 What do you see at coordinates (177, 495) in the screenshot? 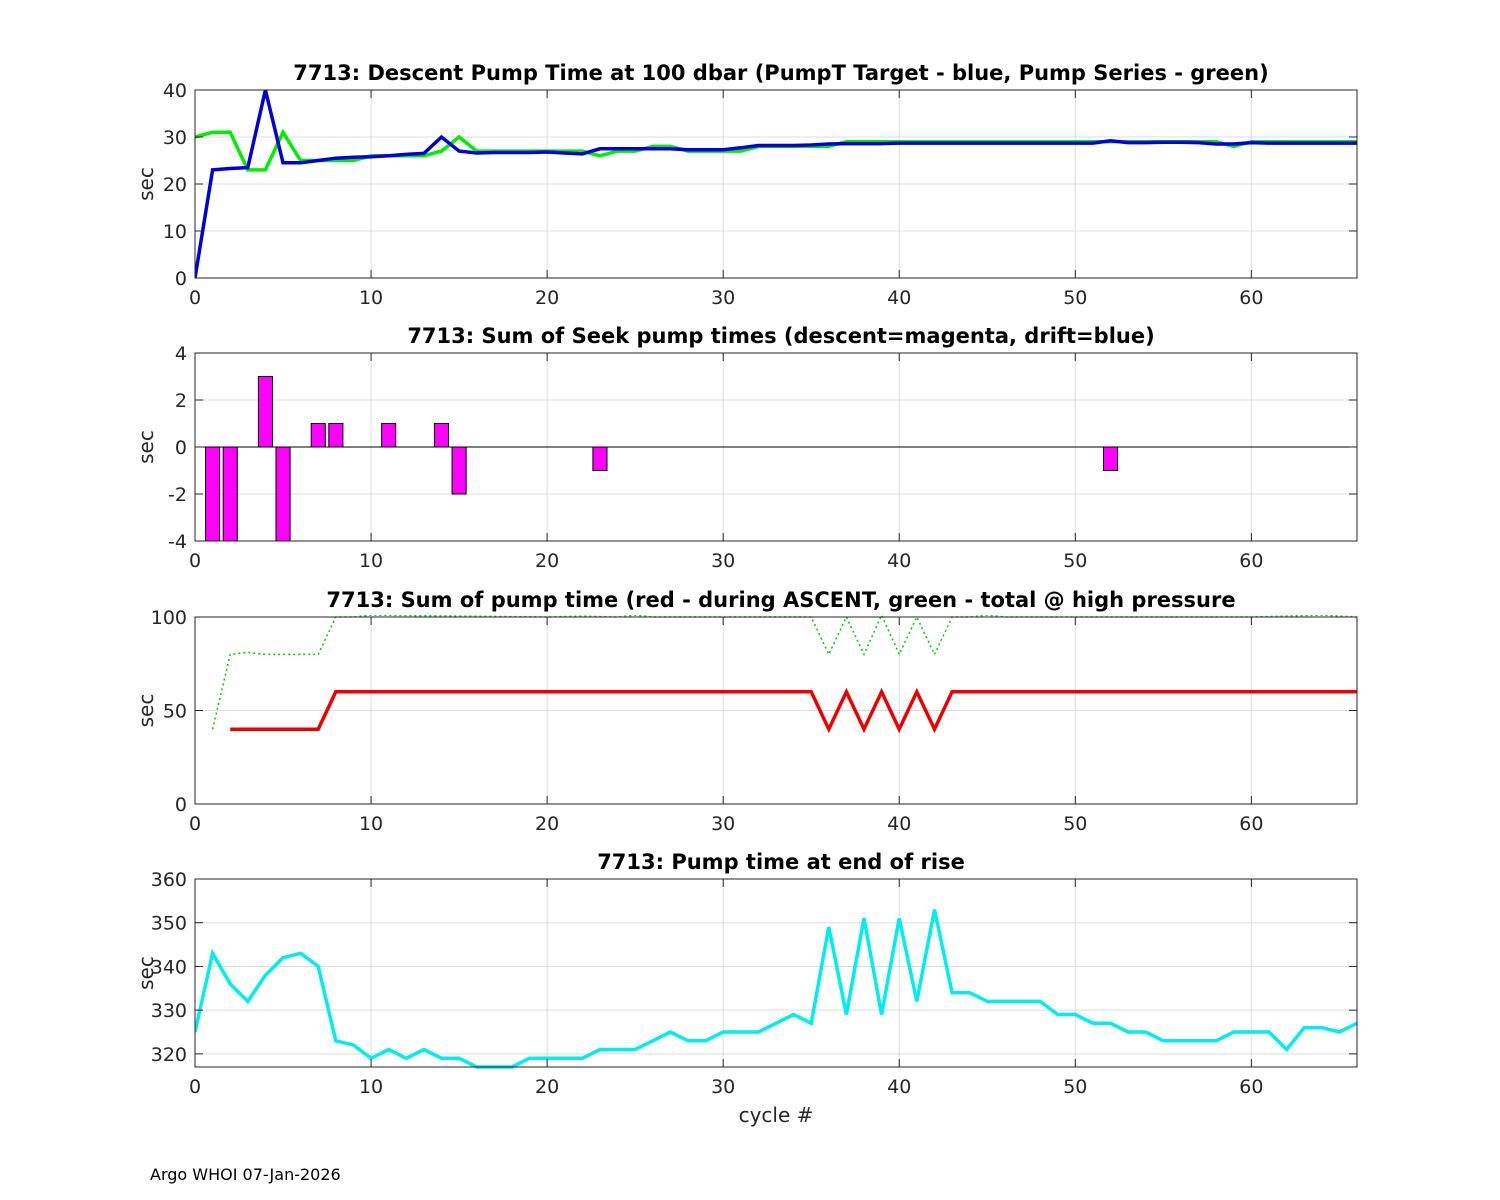
I see `y-tick-label: -2` at bounding box center [177, 495].